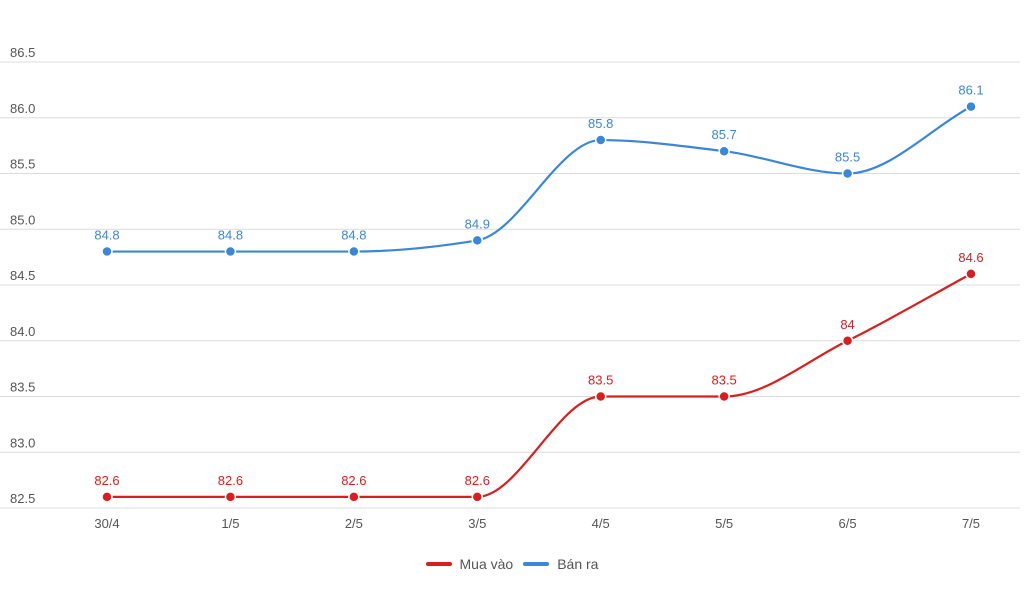 This screenshot has height=611, width=1024. Describe the element at coordinates (970, 90) in the screenshot. I see `data-label-ban-ra: 86.1` at that location.